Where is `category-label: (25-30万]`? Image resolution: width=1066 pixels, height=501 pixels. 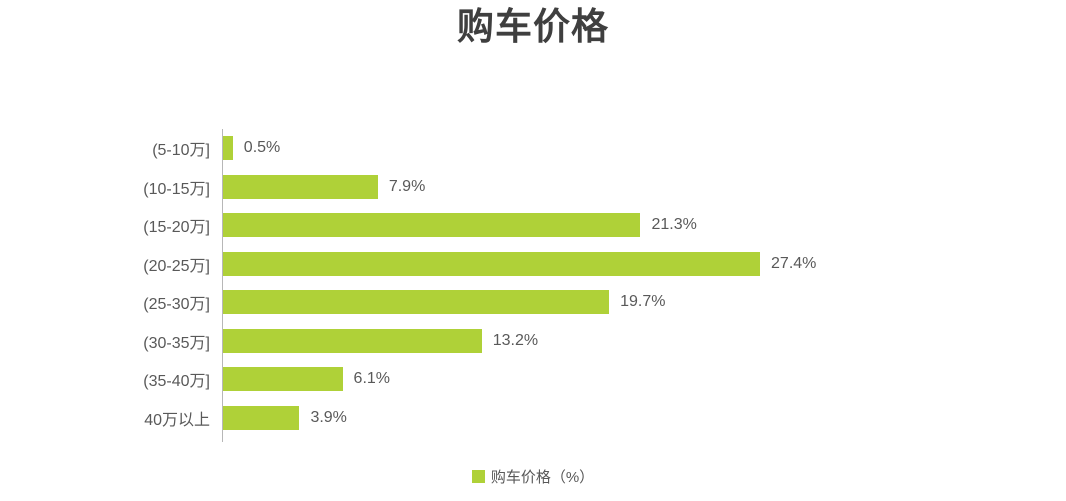 category-label: (25-30万] is located at coordinates (176, 305).